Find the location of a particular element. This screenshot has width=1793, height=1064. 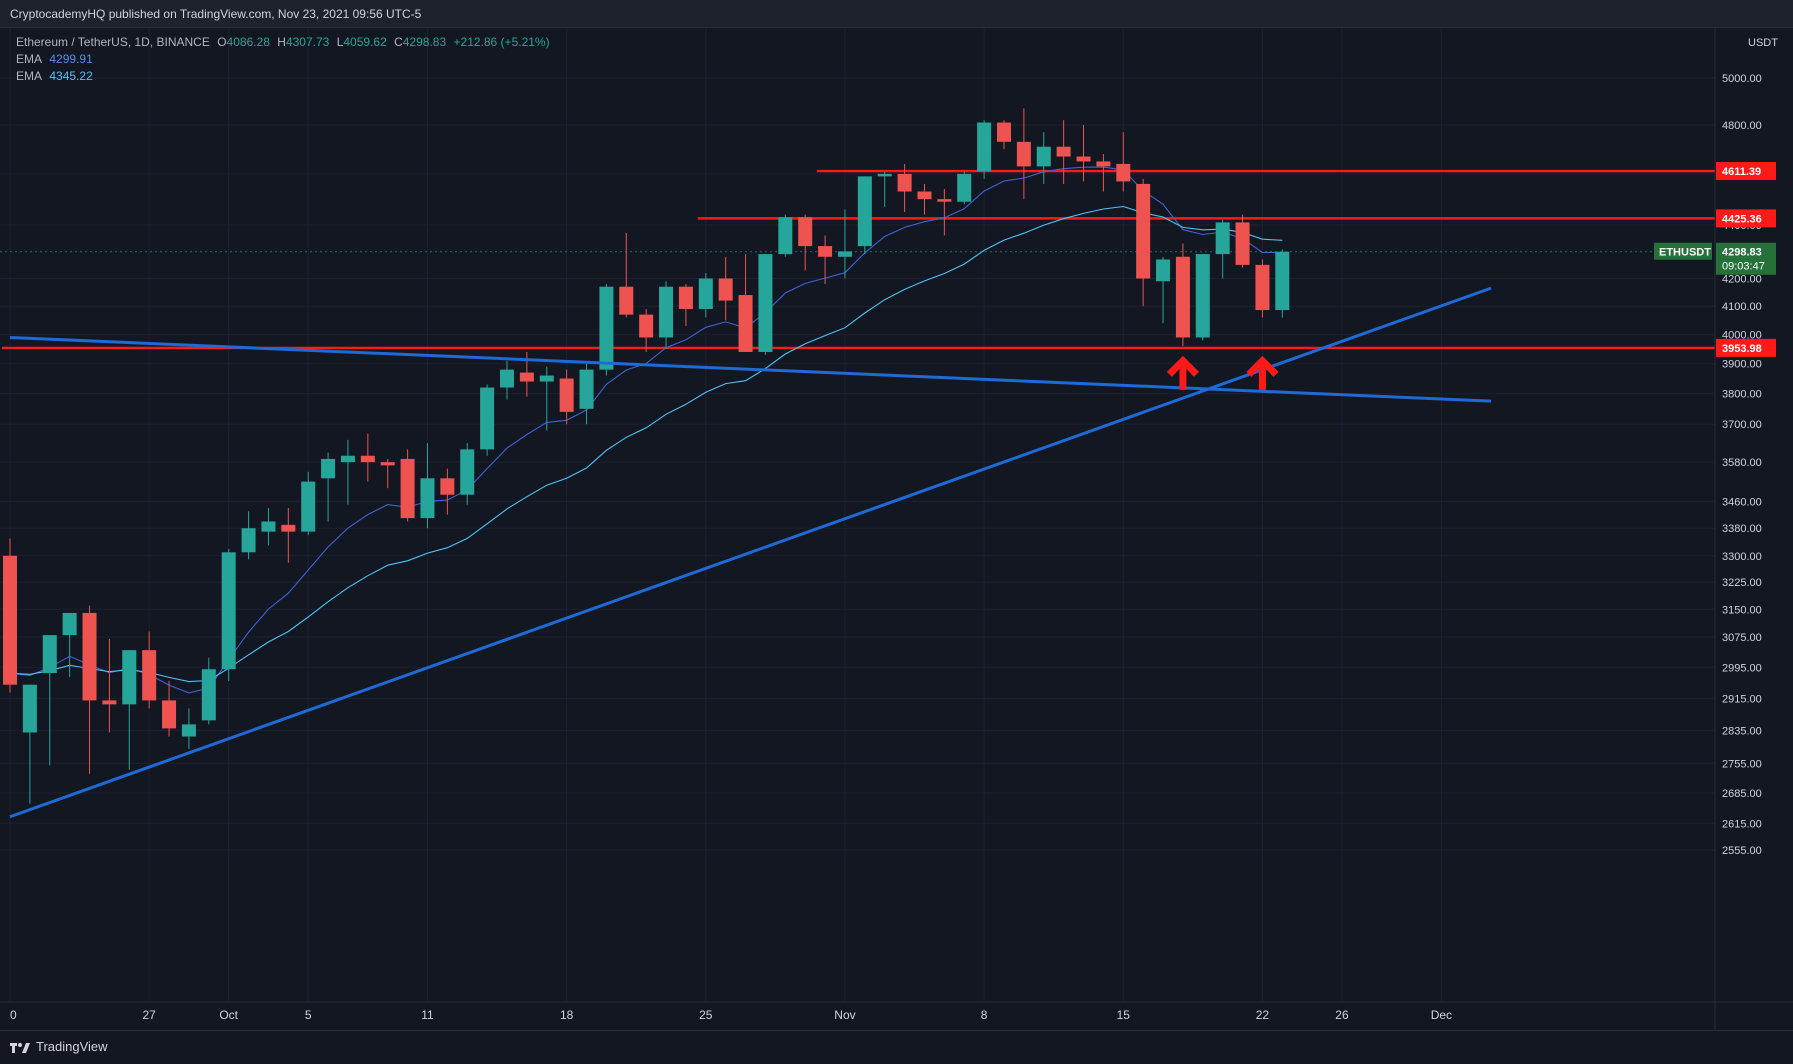

current-price-bg is located at coordinates (1746, 258).